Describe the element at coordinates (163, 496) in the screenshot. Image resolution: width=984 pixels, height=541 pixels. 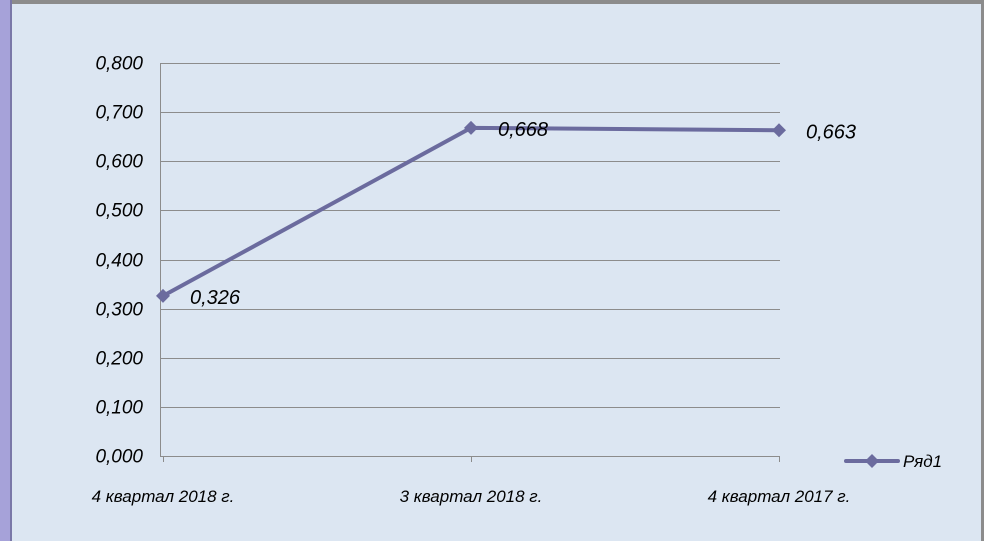
I see `x-tick-label: 4 квартал 2018 г.` at that location.